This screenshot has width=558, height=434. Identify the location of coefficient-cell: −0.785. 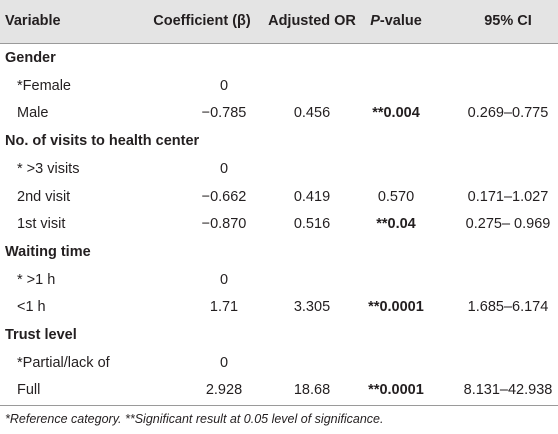
(224, 113).